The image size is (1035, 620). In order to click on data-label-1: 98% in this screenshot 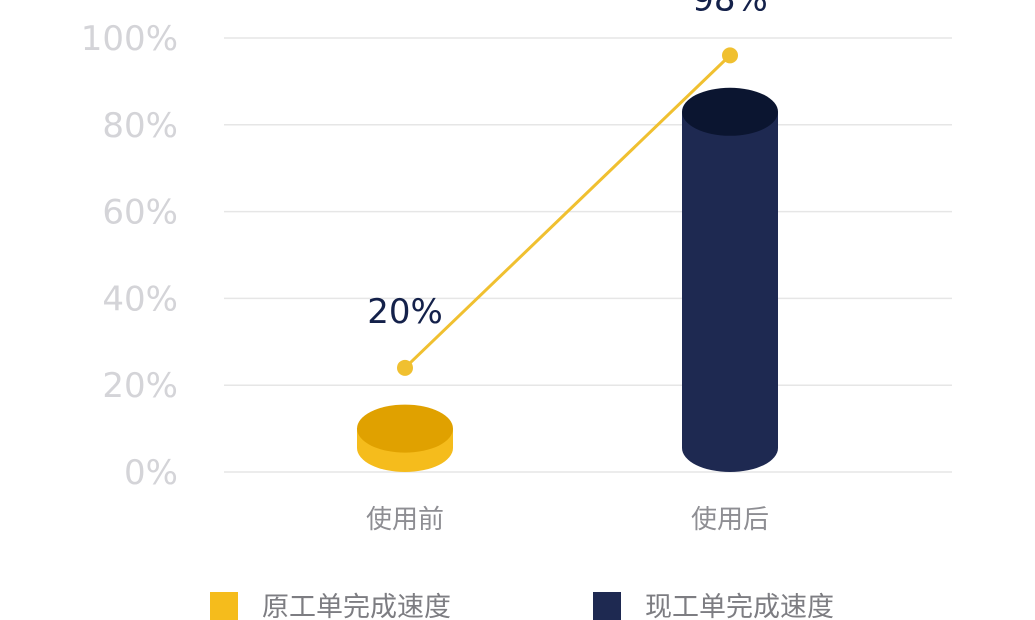, I will do `click(730, 9)`.